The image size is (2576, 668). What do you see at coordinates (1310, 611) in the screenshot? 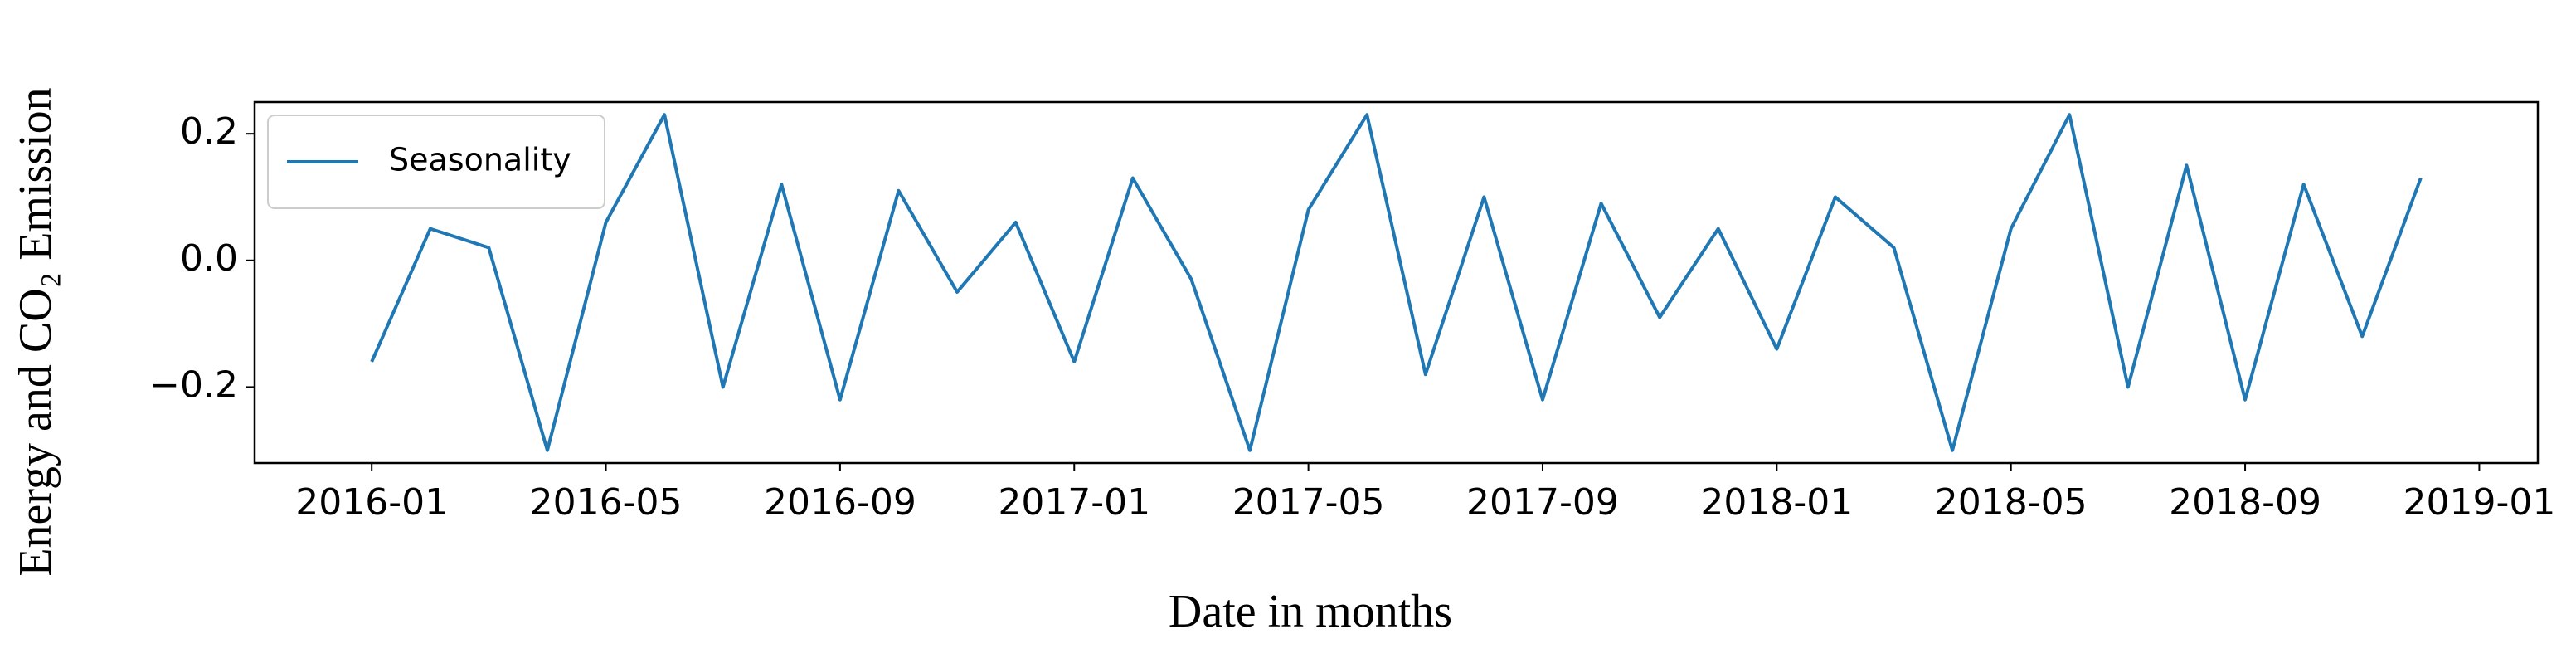
I see `x-axis-label: Date in months` at bounding box center [1310, 611].